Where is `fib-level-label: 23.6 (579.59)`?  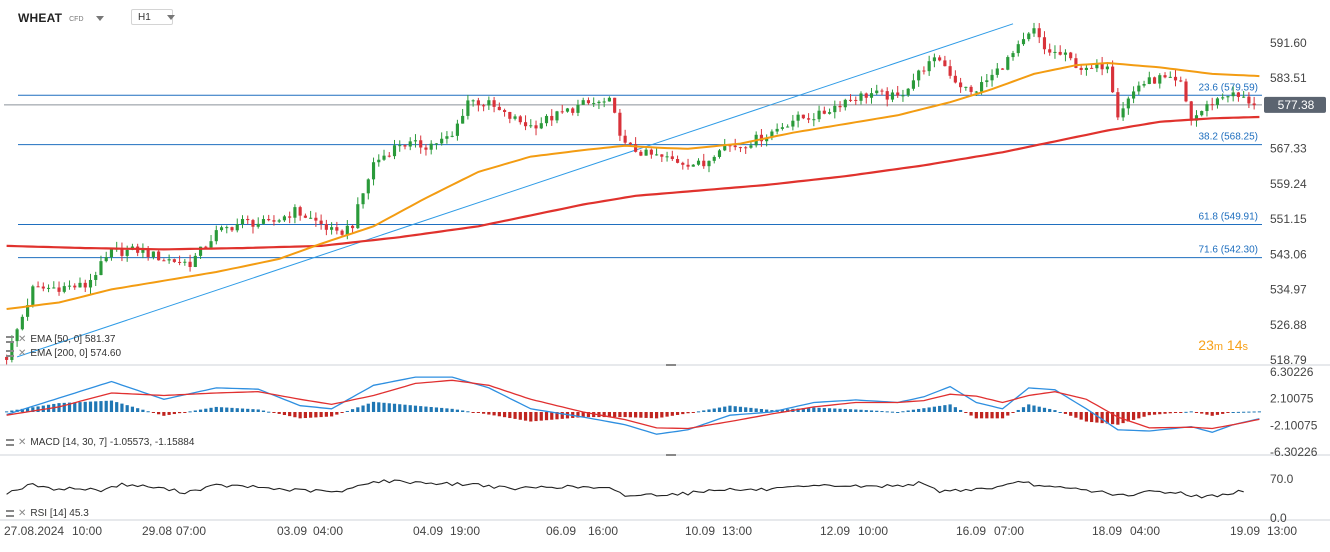
fib-level-label: 23.6 (579.59) is located at coordinates (1229, 87).